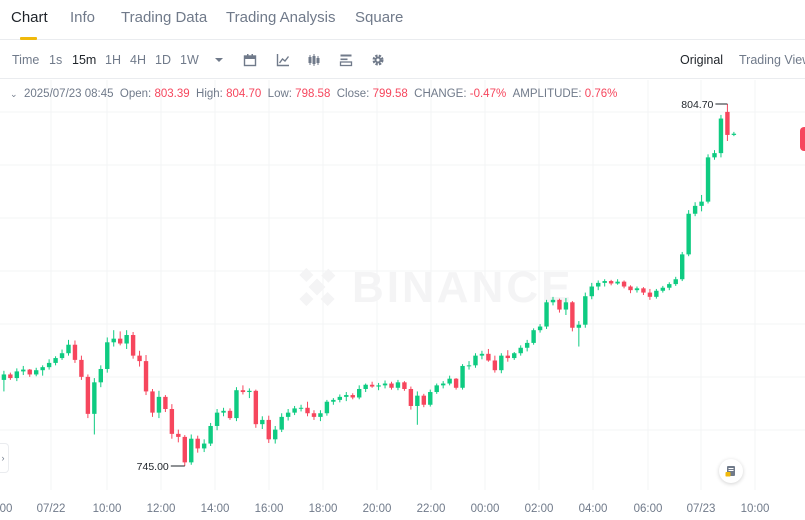  I want to click on interval-1w: 1W, so click(189, 60).